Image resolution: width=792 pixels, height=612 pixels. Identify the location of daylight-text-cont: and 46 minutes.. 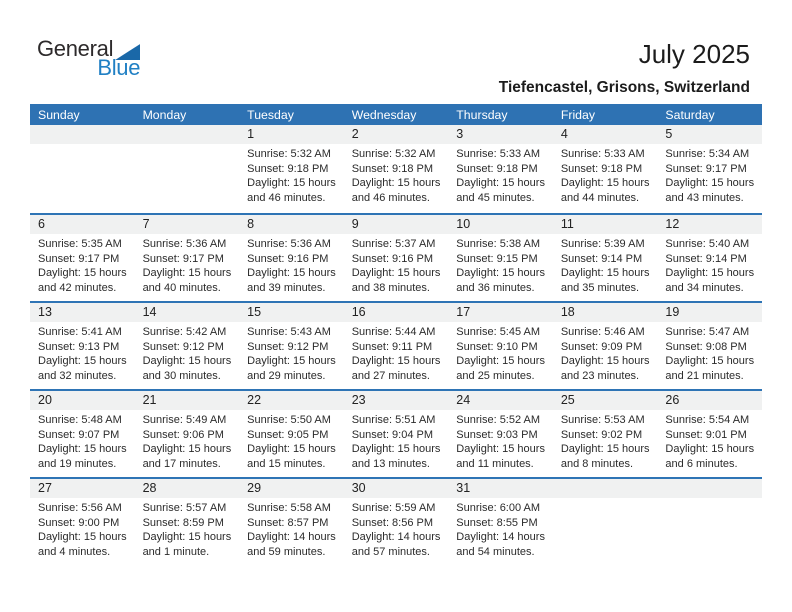
(286, 197).